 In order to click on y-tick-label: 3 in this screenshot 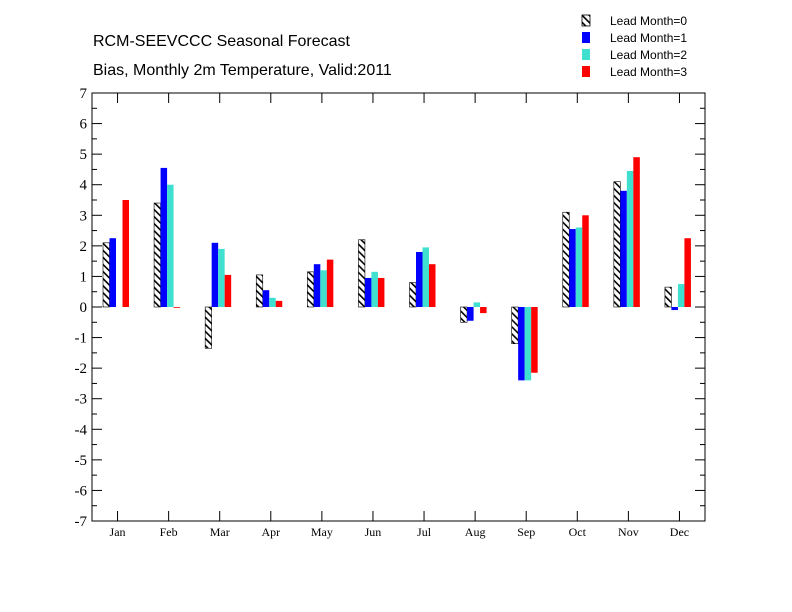, I will do `click(84, 216)`.